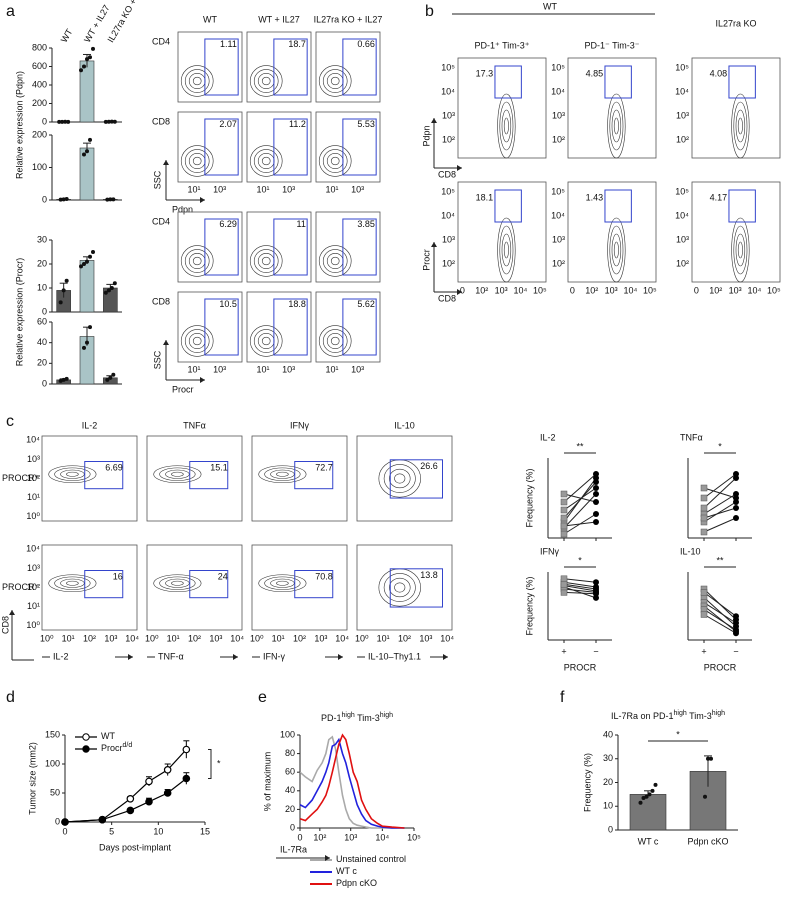 The width and height of the screenshot is (800, 901). What do you see at coordinates (348, 19) in the screenshot?
I see `column-header: IL27ra KO + IL27` at bounding box center [348, 19].